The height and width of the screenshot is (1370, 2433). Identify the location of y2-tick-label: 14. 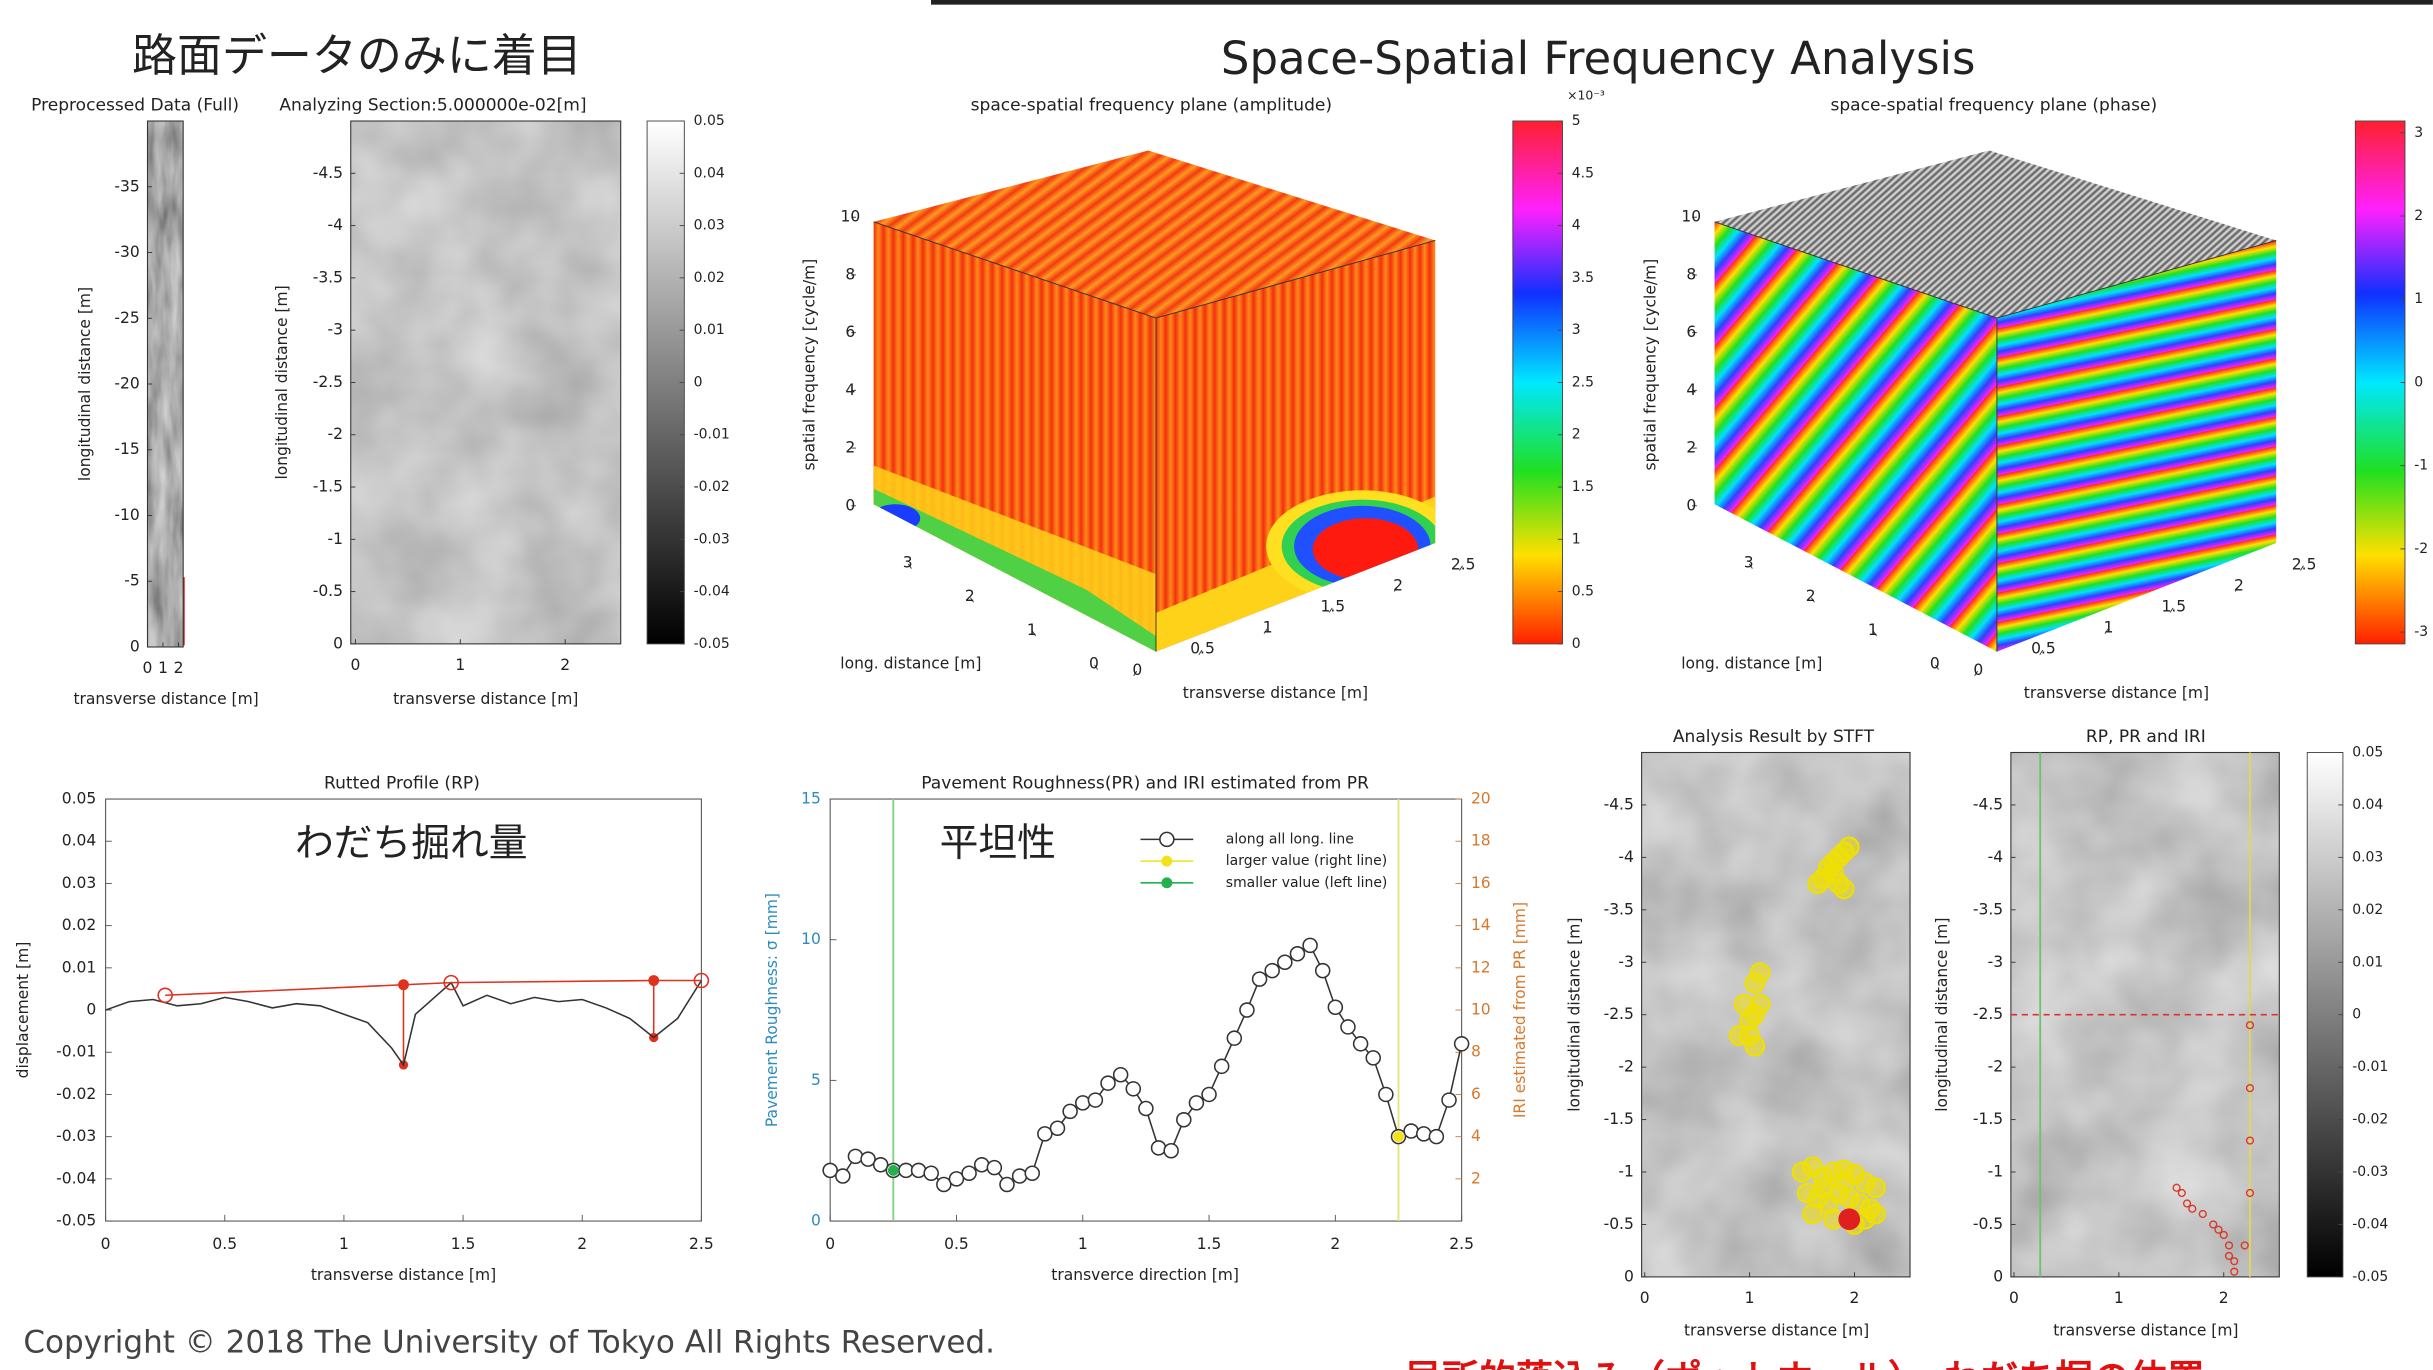
(1481, 925).